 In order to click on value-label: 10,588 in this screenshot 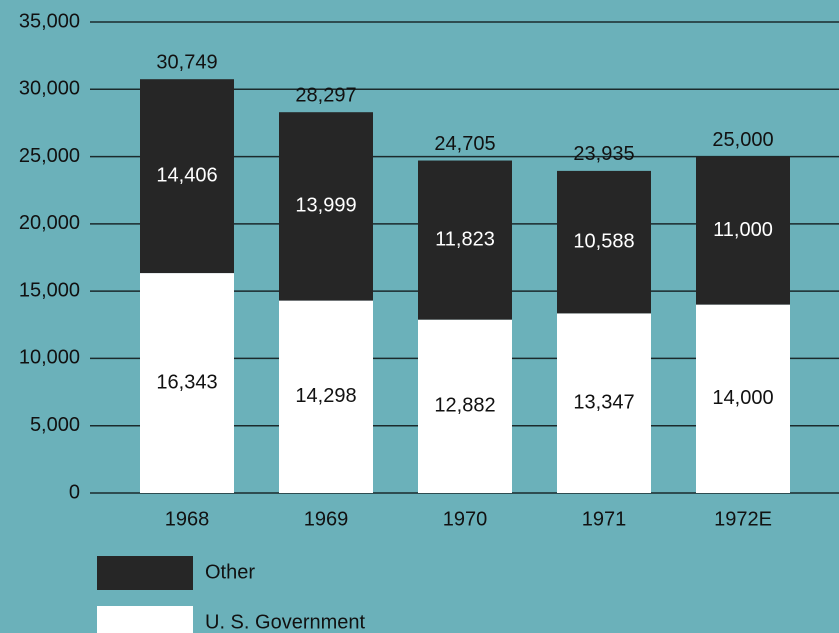, I will do `click(603, 241)`.